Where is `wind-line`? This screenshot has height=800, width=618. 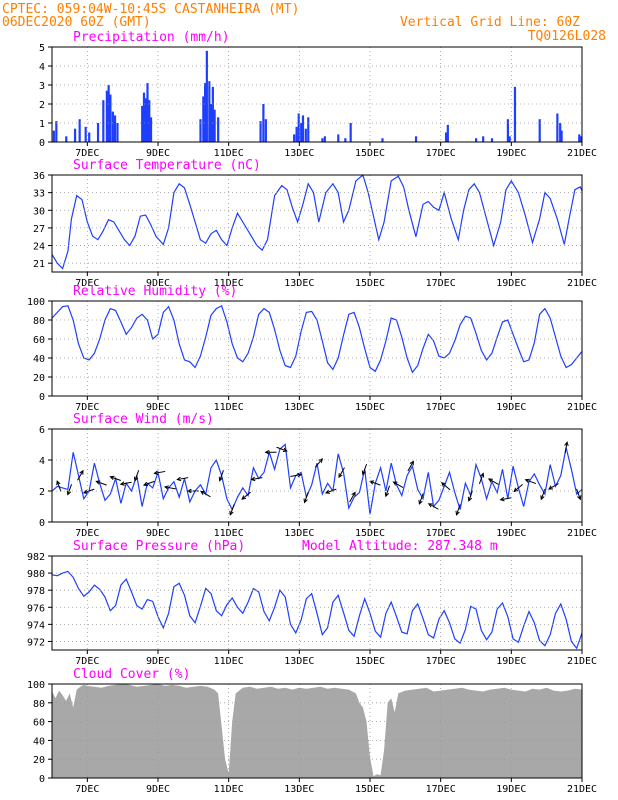
wind-line is located at coordinates (317, 479).